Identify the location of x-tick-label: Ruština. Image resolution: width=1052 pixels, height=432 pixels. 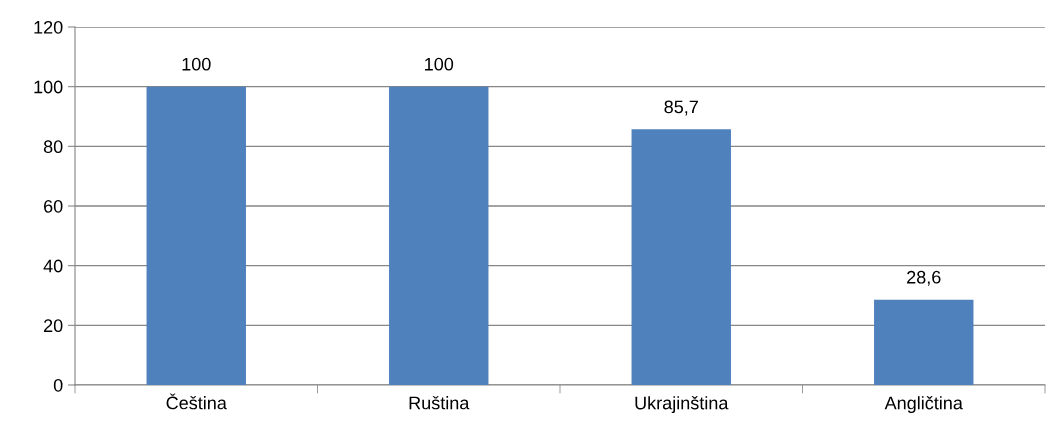
(439, 403).